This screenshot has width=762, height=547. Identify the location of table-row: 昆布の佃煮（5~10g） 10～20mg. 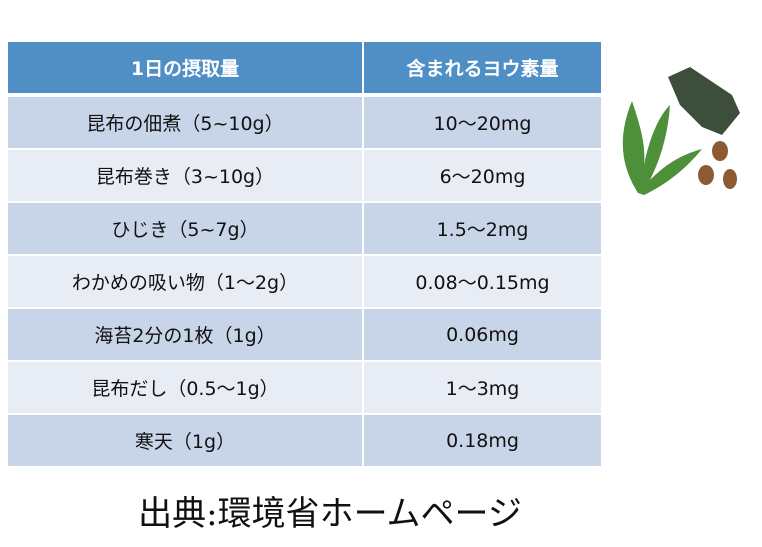
(304, 123).